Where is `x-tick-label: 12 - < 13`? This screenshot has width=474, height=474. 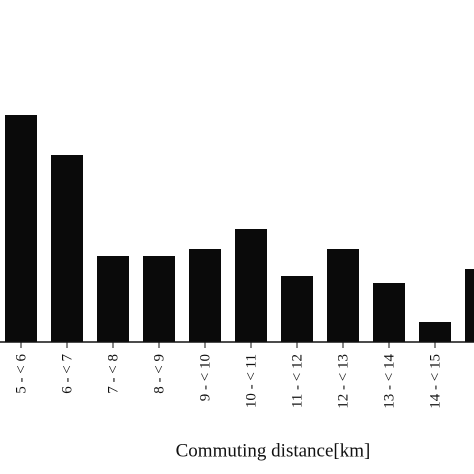
x-tick-label: 12 - < 13 is located at coordinates (343, 381).